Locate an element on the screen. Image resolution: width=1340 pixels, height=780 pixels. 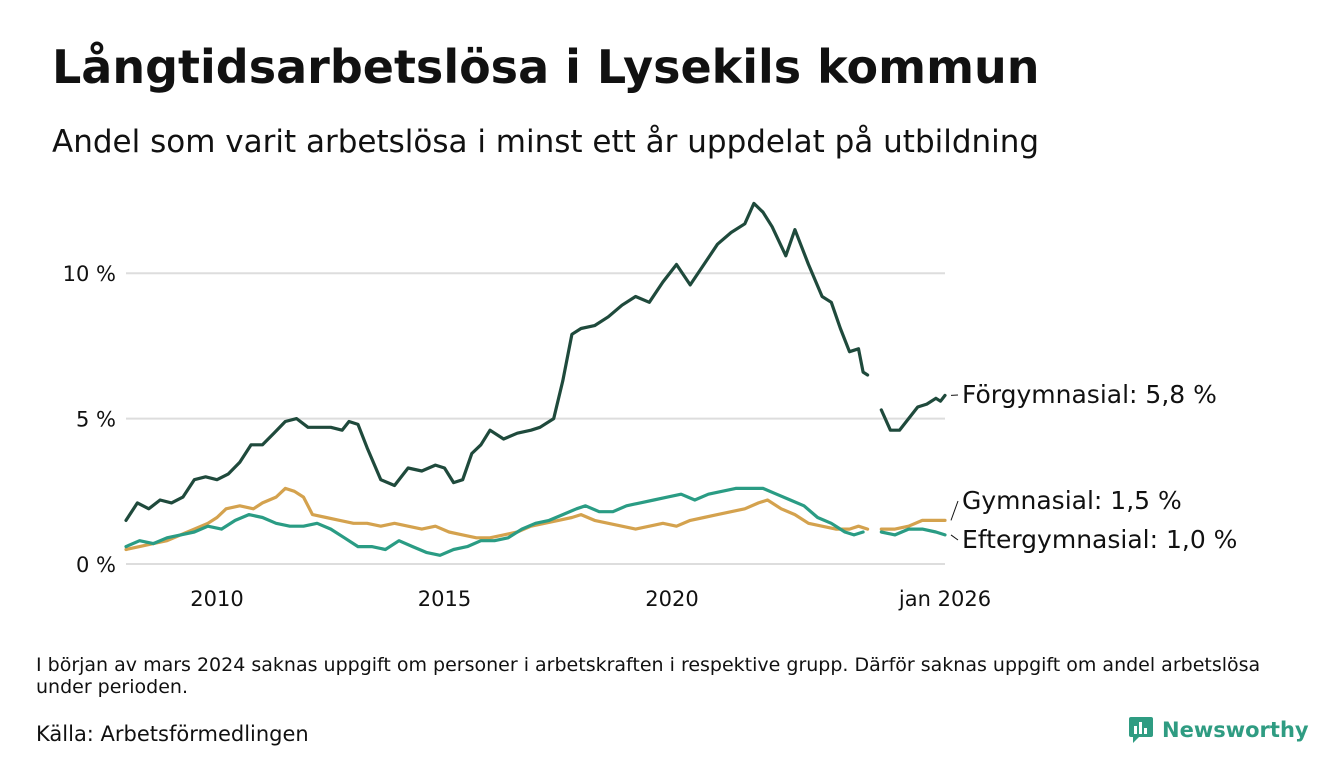
series-label-förgymnasial: Förgymnasial: 5,8 % is located at coordinates (1089, 394).